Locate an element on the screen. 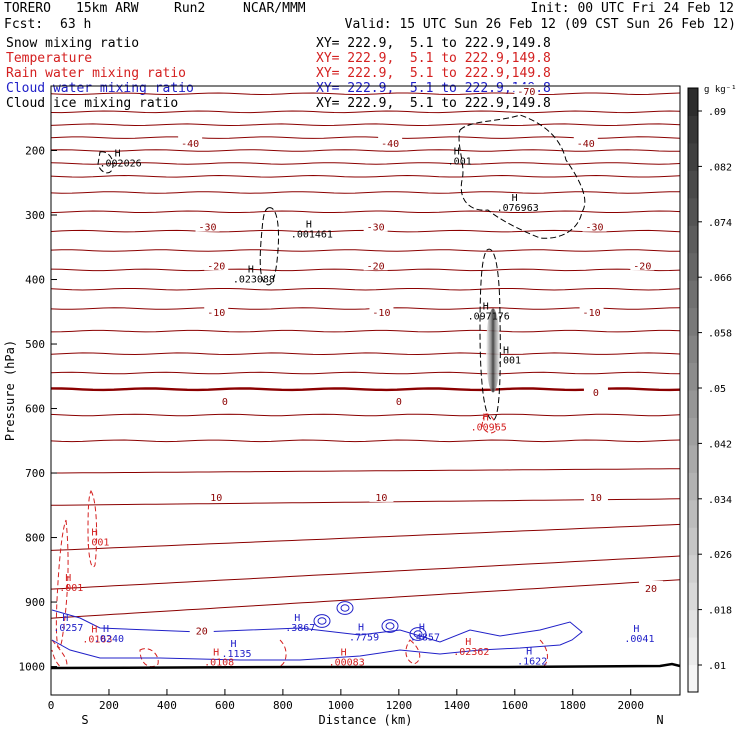  header-org: NCAR/MMM is located at coordinates (274, 8).